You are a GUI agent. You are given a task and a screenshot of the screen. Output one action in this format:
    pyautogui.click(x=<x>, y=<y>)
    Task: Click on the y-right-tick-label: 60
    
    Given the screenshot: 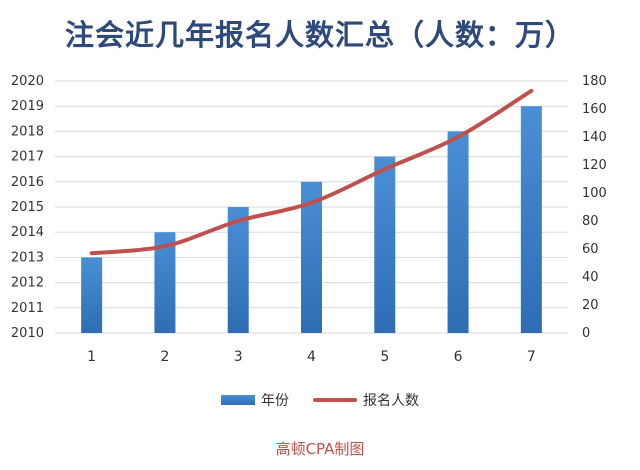 What is the action you would take?
    pyautogui.click(x=590, y=249)
    